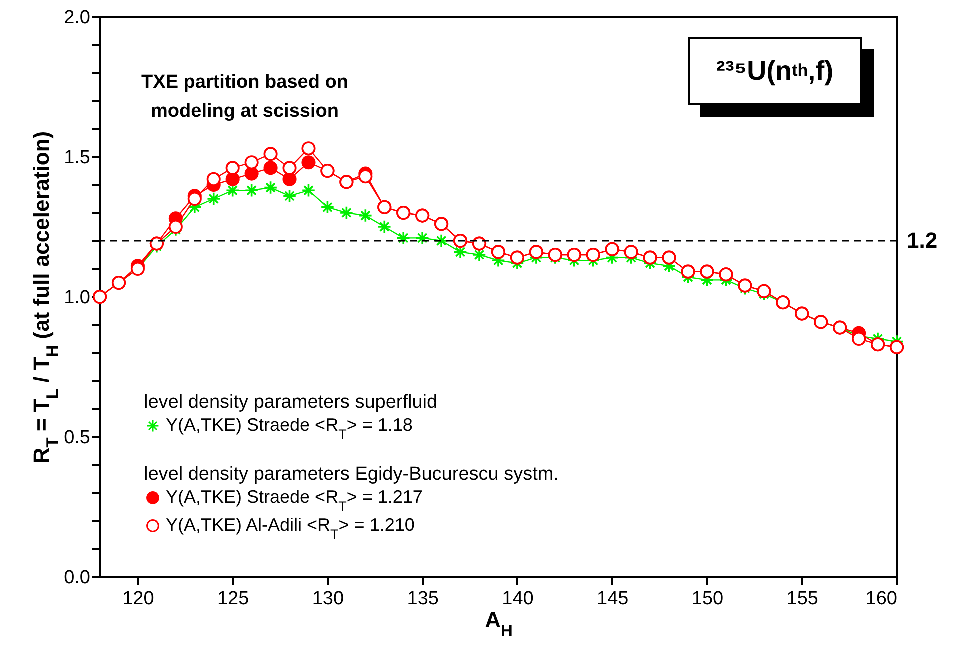  I want to click on y-tick-label: 2.0, so click(77, 18).